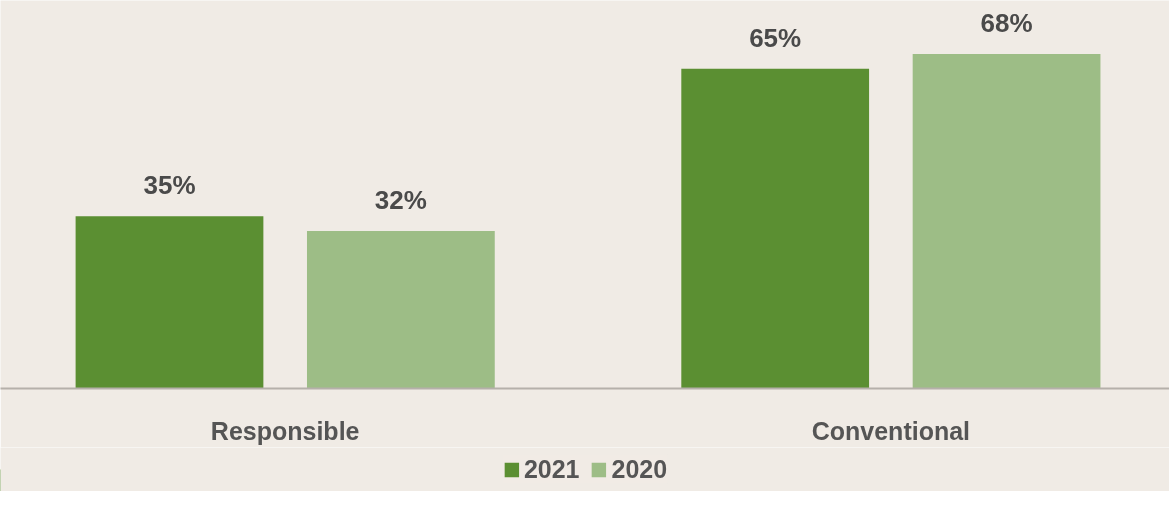 The image size is (1169, 522). Describe the element at coordinates (169, 185) in the screenshot. I see `data-label: 35%` at that location.